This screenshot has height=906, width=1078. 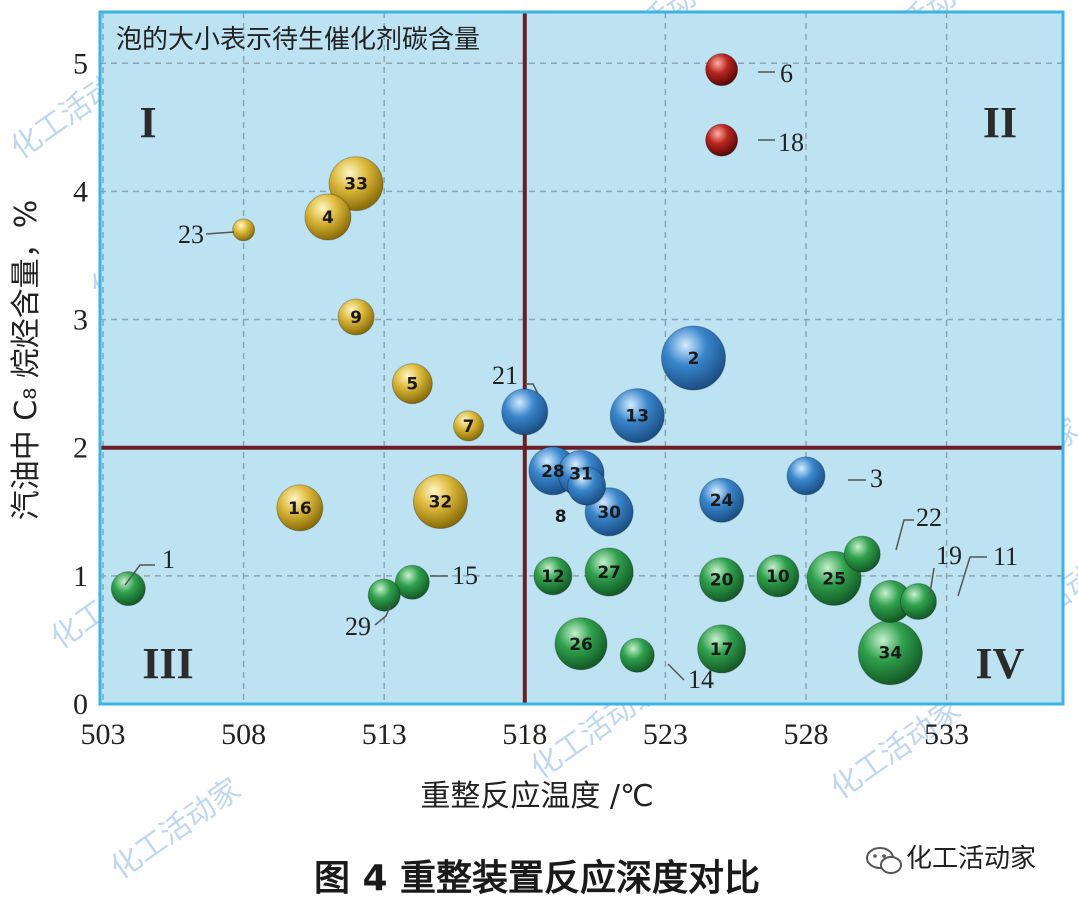 I want to click on bubble-label: 32, so click(x=441, y=503).